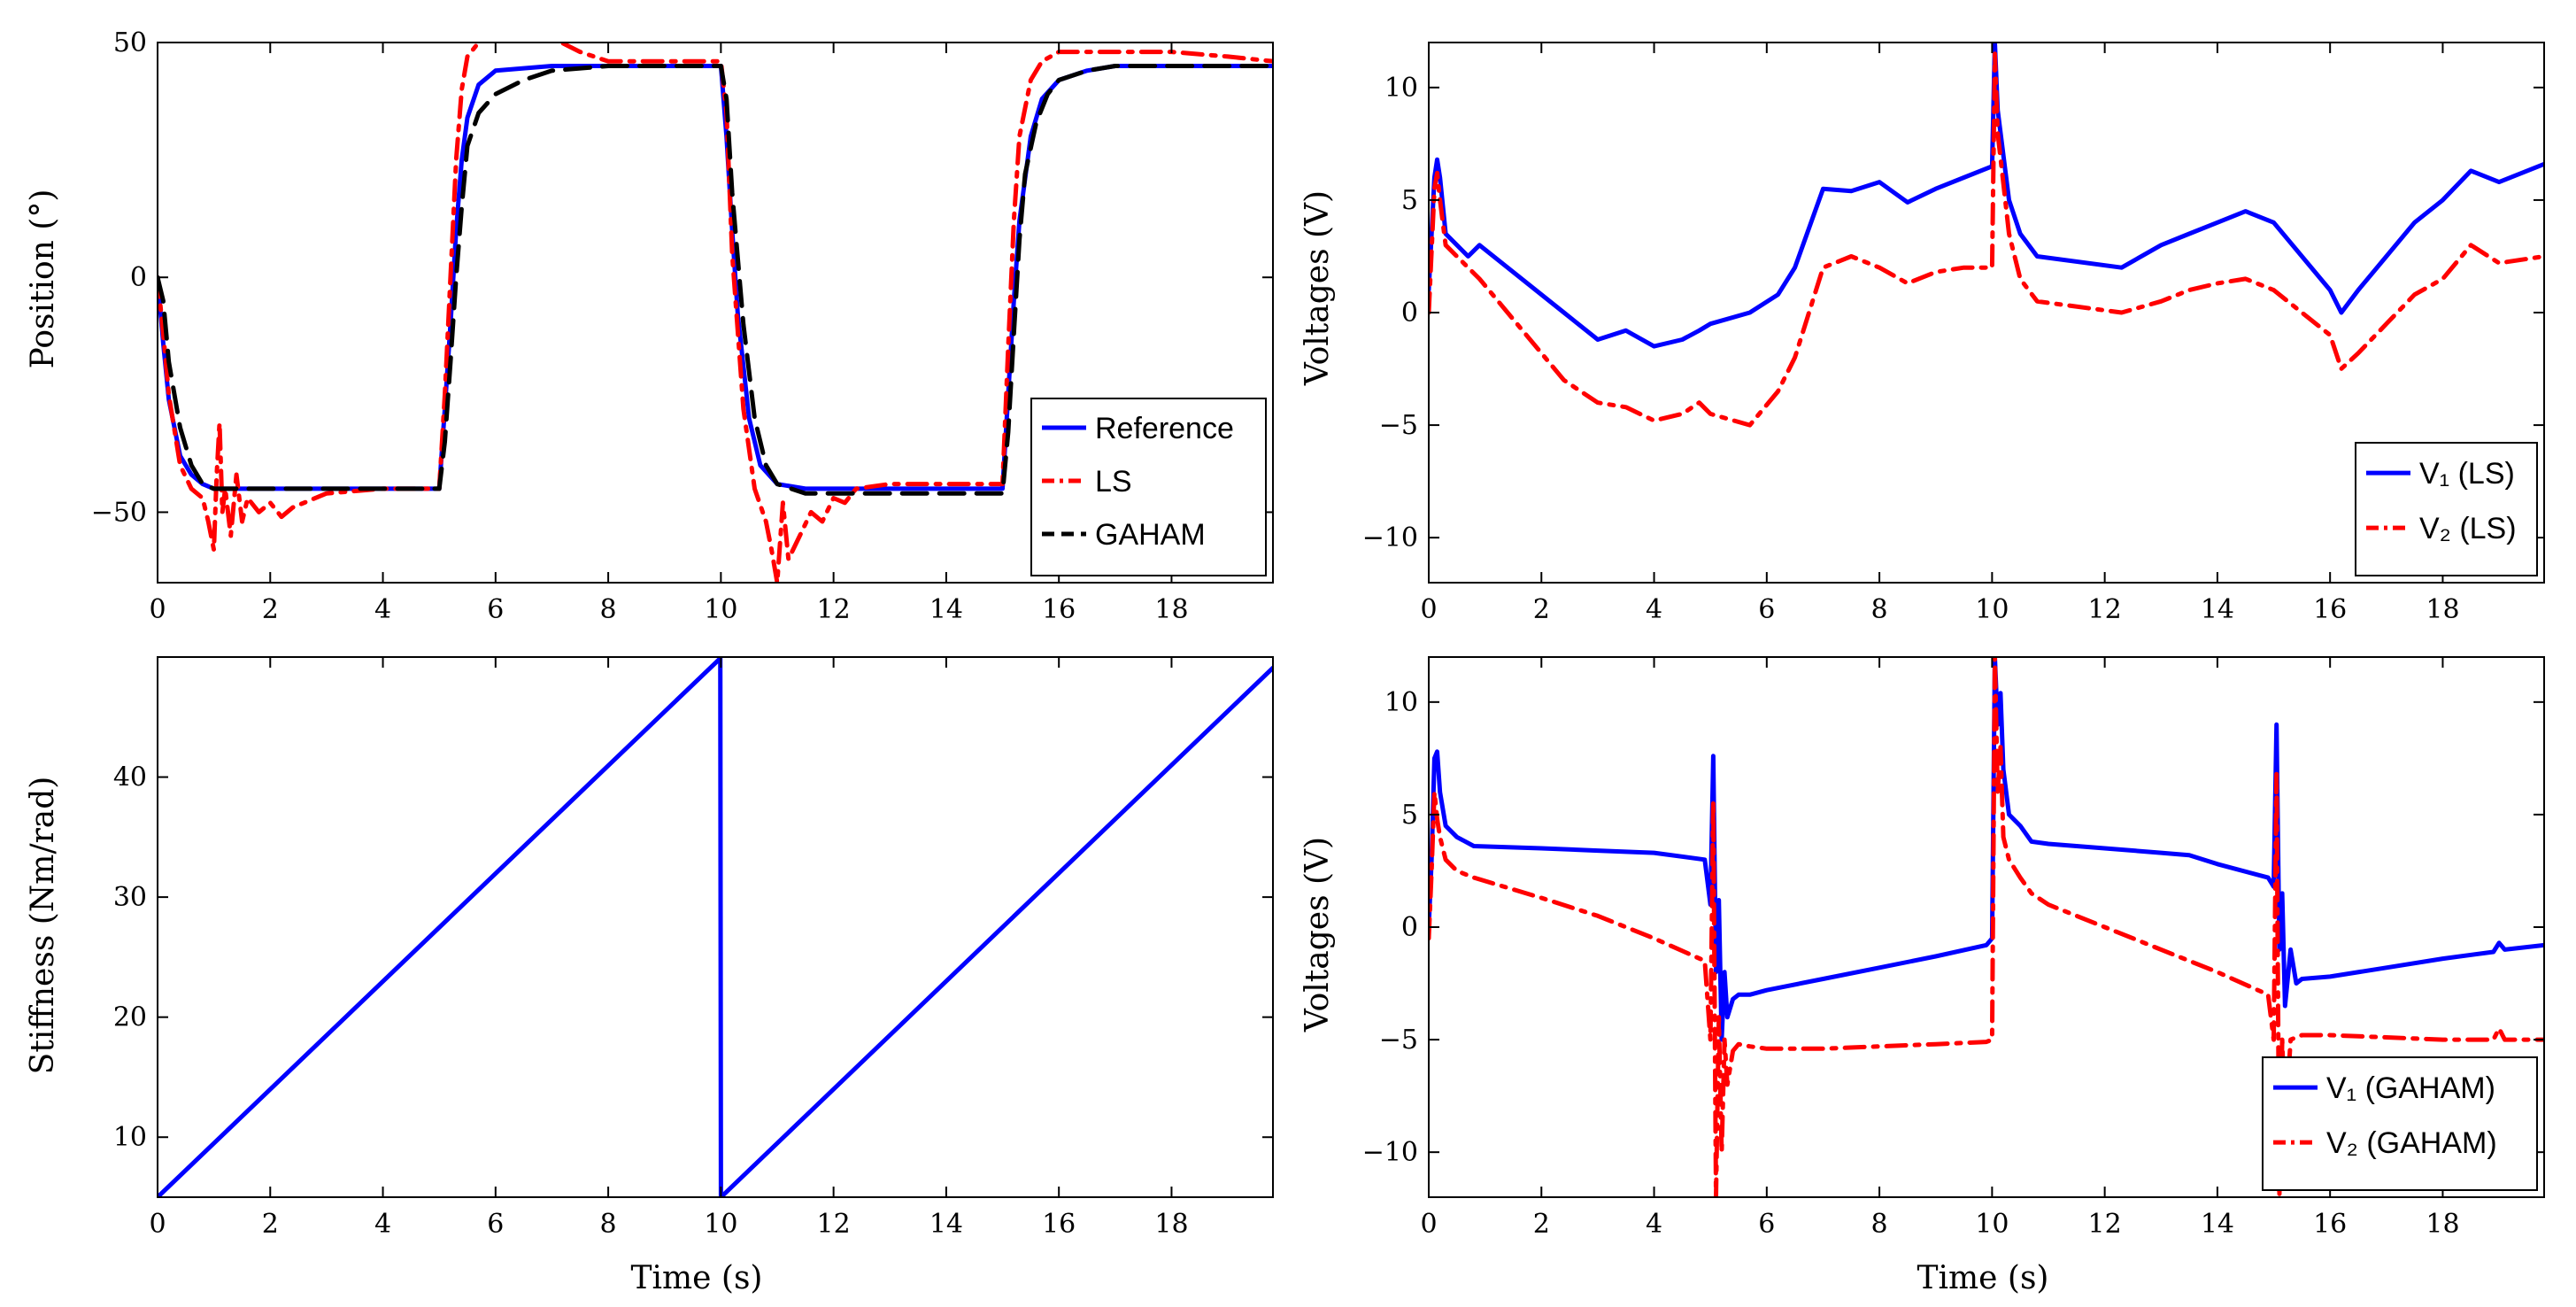 This screenshot has height=1307, width=2576. Describe the element at coordinates (130, 42) in the screenshot. I see `y-tick-label: 50` at that location.